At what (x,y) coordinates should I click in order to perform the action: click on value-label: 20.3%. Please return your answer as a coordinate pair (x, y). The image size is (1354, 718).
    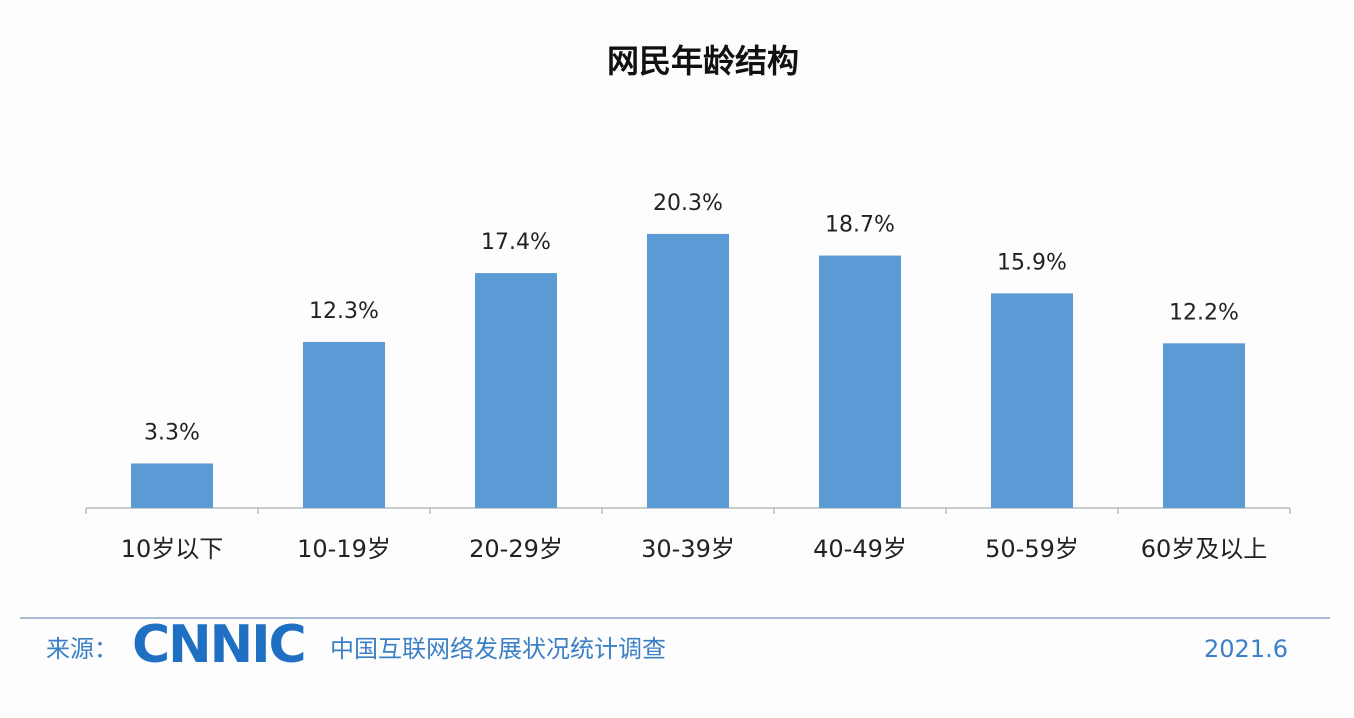
    Looking at the image, I should click on (688, 203).